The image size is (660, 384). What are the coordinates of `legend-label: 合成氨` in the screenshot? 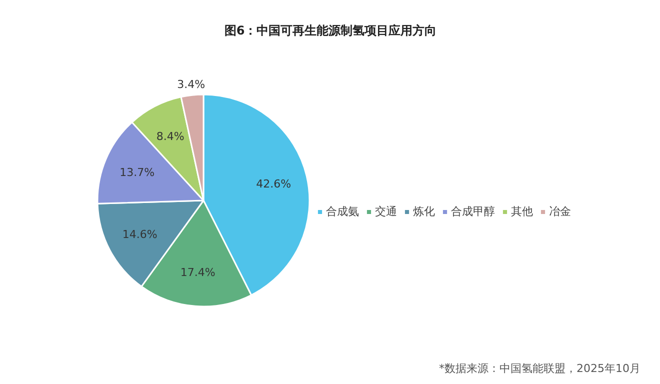 It's located at (342, 211).